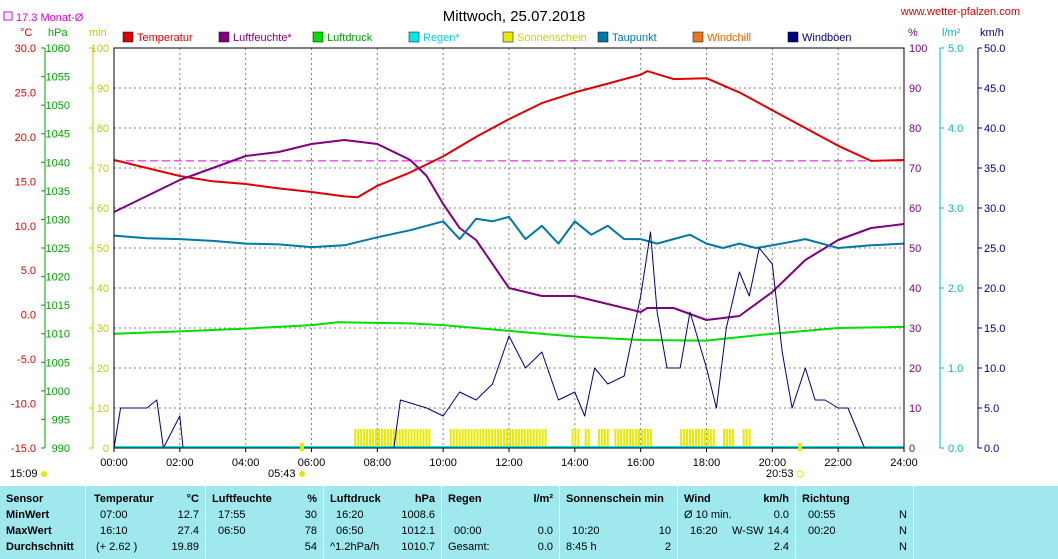  Describe the element at coordinates (103, 409) in the screenshot. I see `sunshine-axis-tick: 10` at that location.